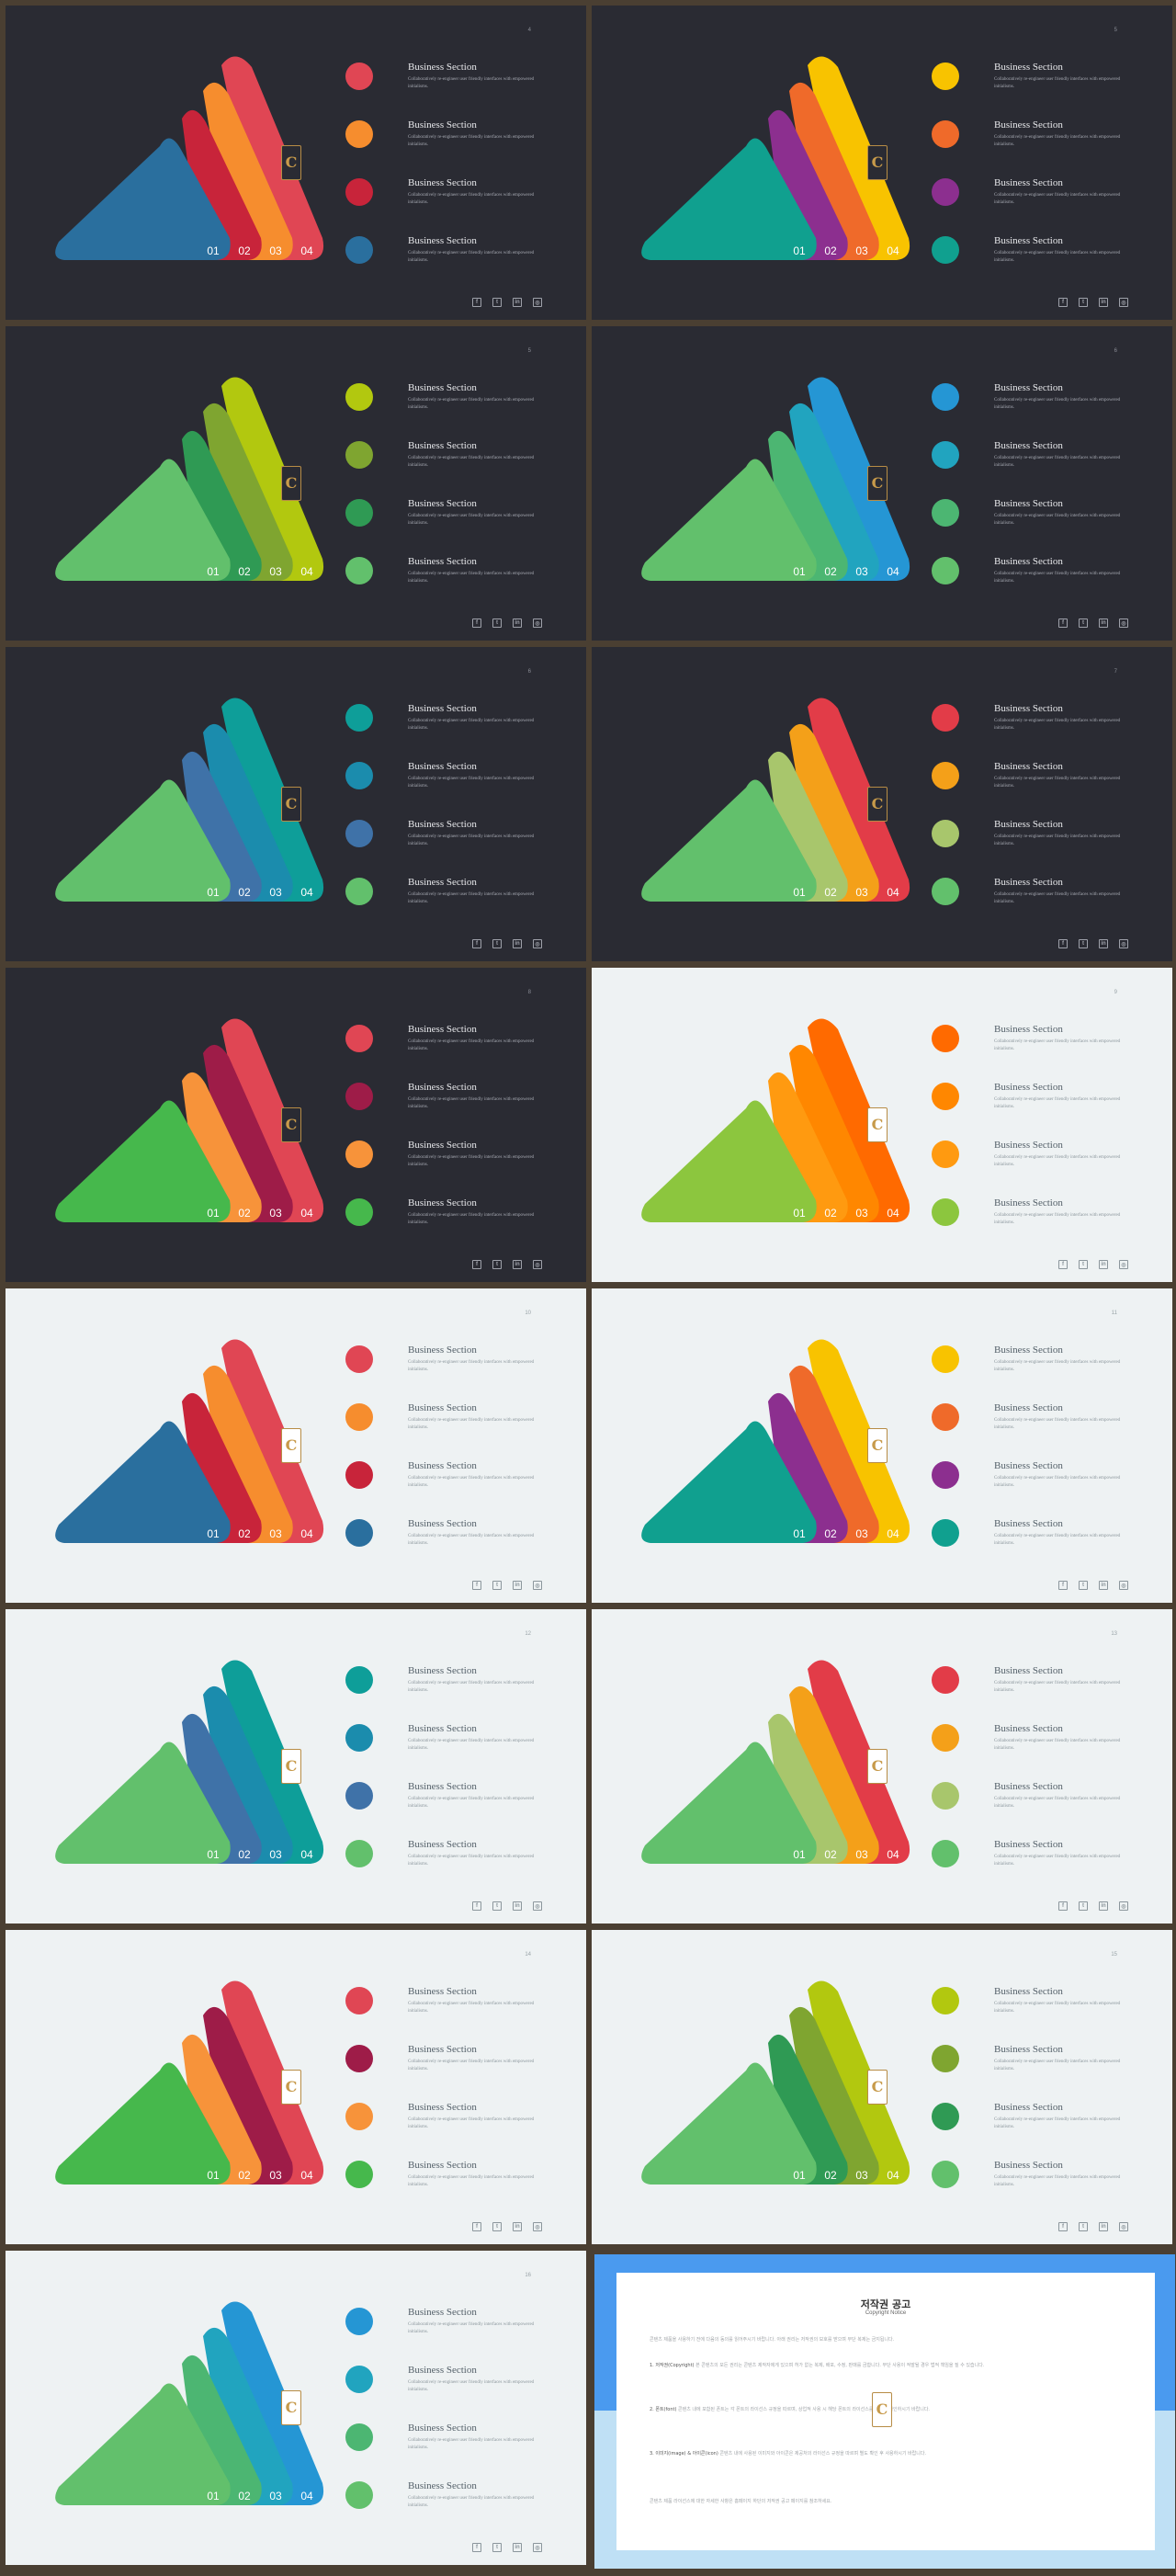 The image size is (1176, 2576). Describe the element at coordinates (775, 800) in the screenshot. I see `layered-triangle-diagram: 04 03 02 01` at that location.